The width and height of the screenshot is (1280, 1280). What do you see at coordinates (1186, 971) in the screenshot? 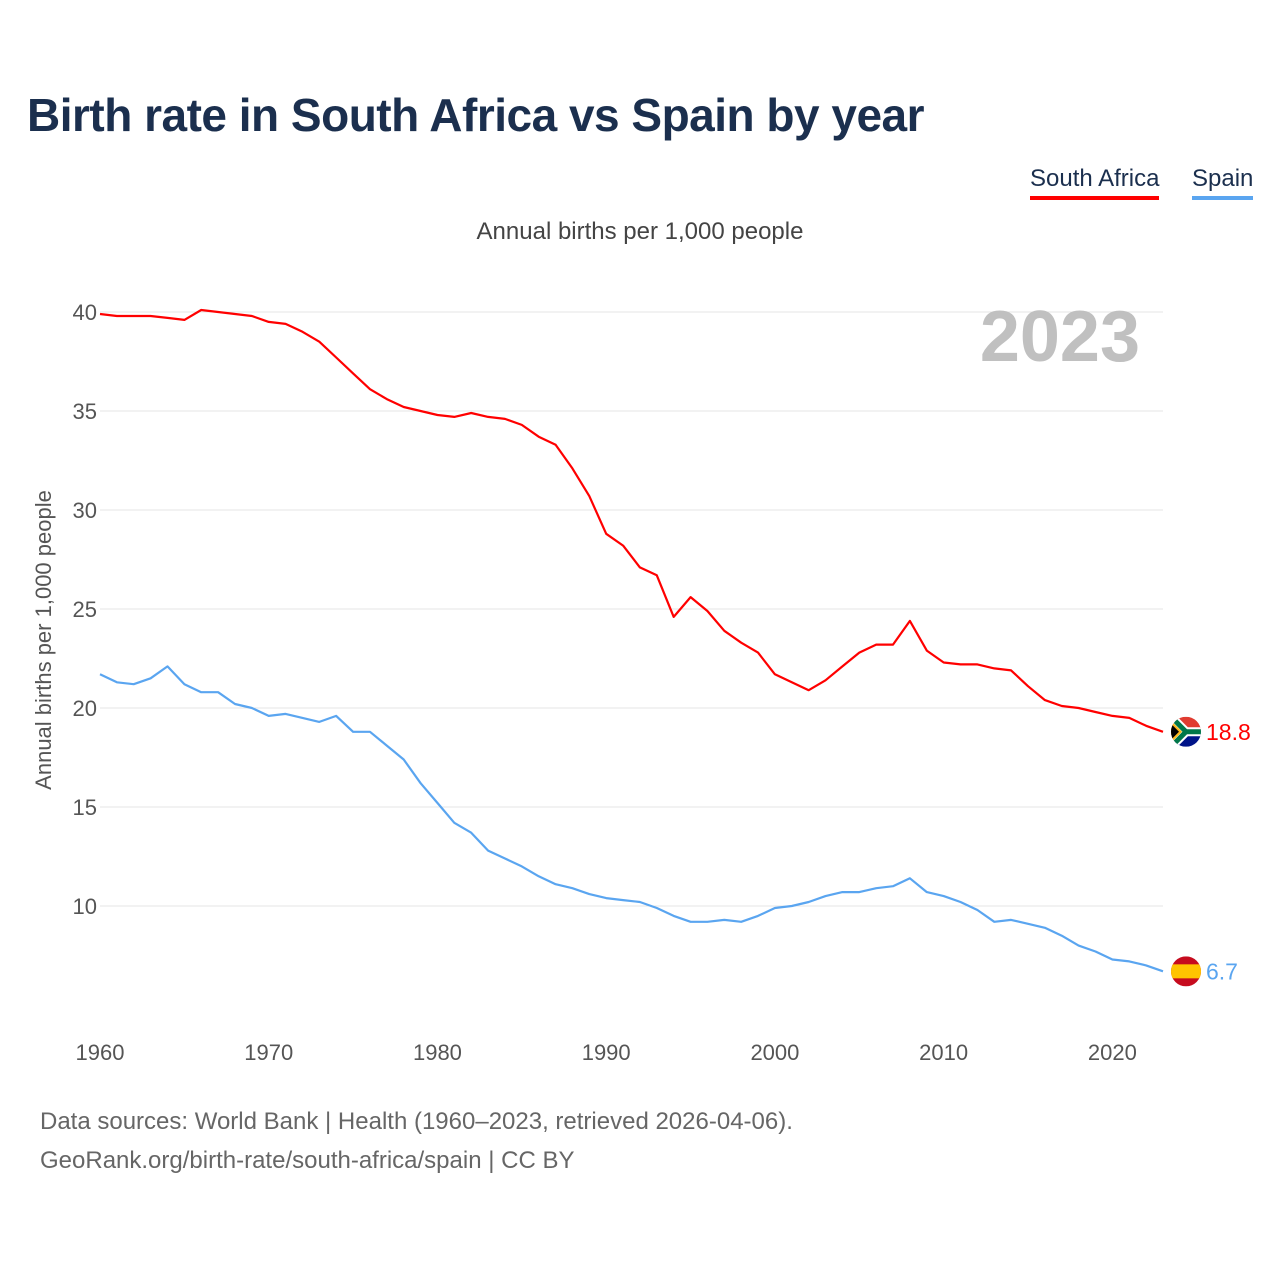
I see `spain-flag-icon` at bounding box center [1186, 971].